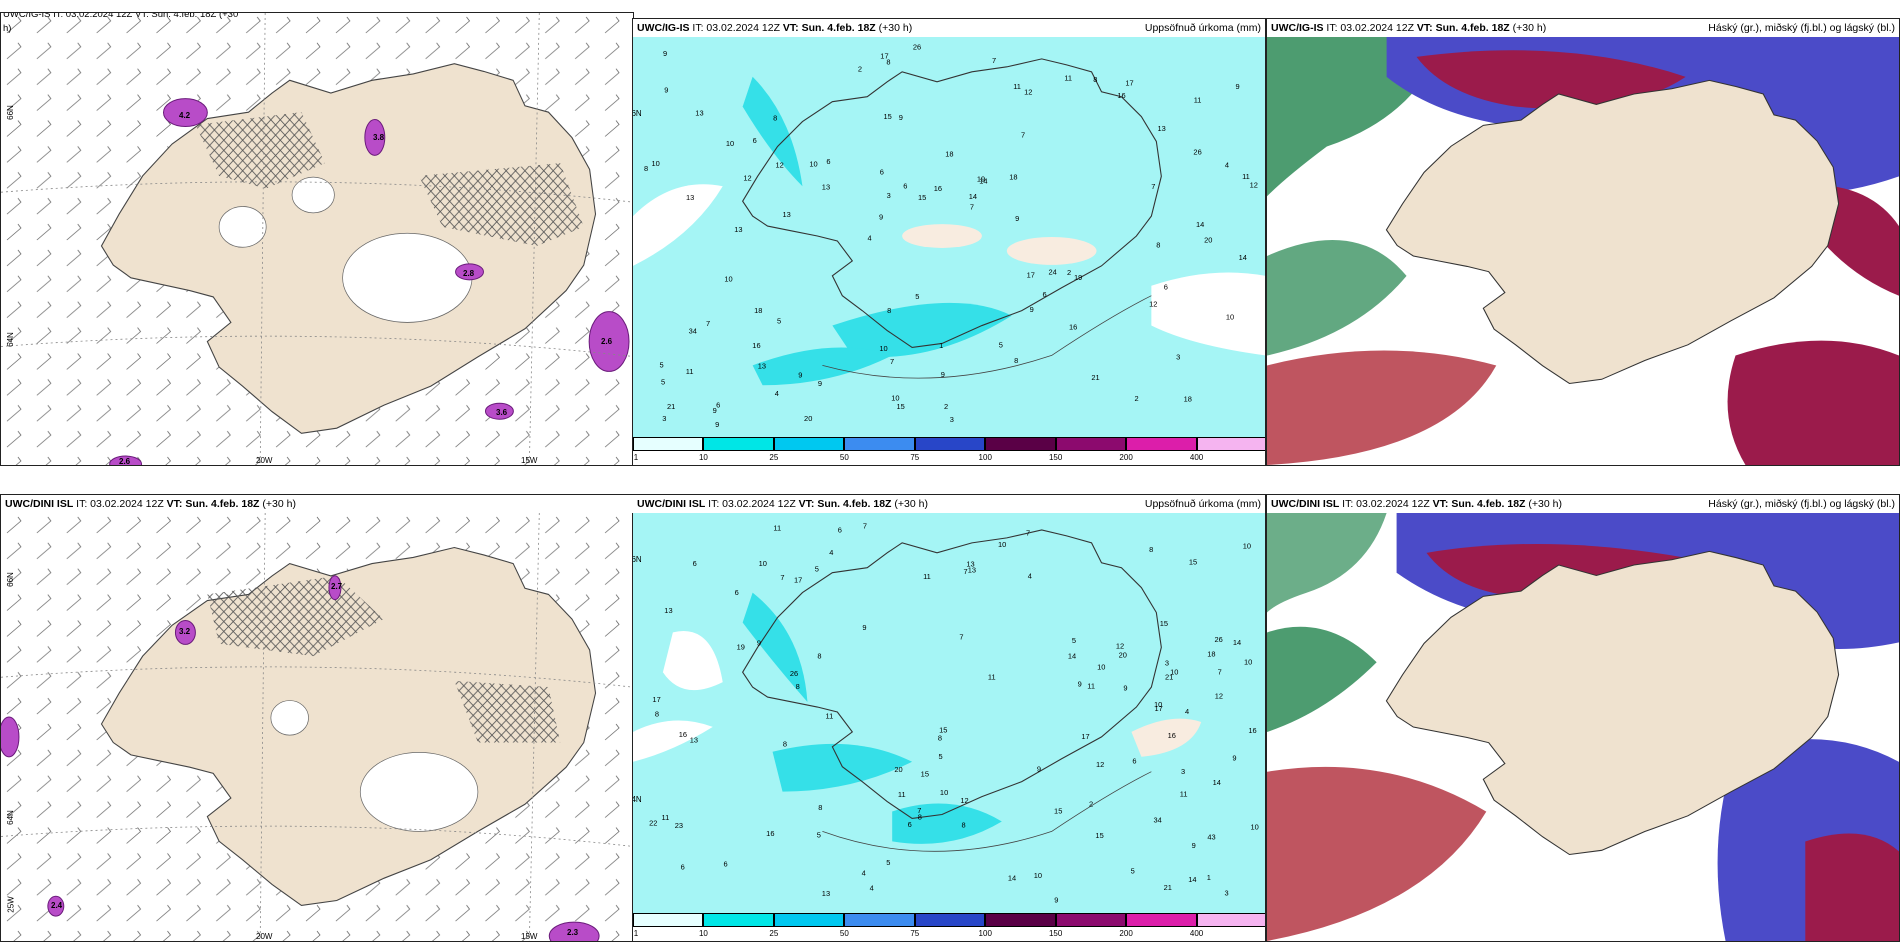  I want to click on panel-header-cut-2: h), so click(7, 28).